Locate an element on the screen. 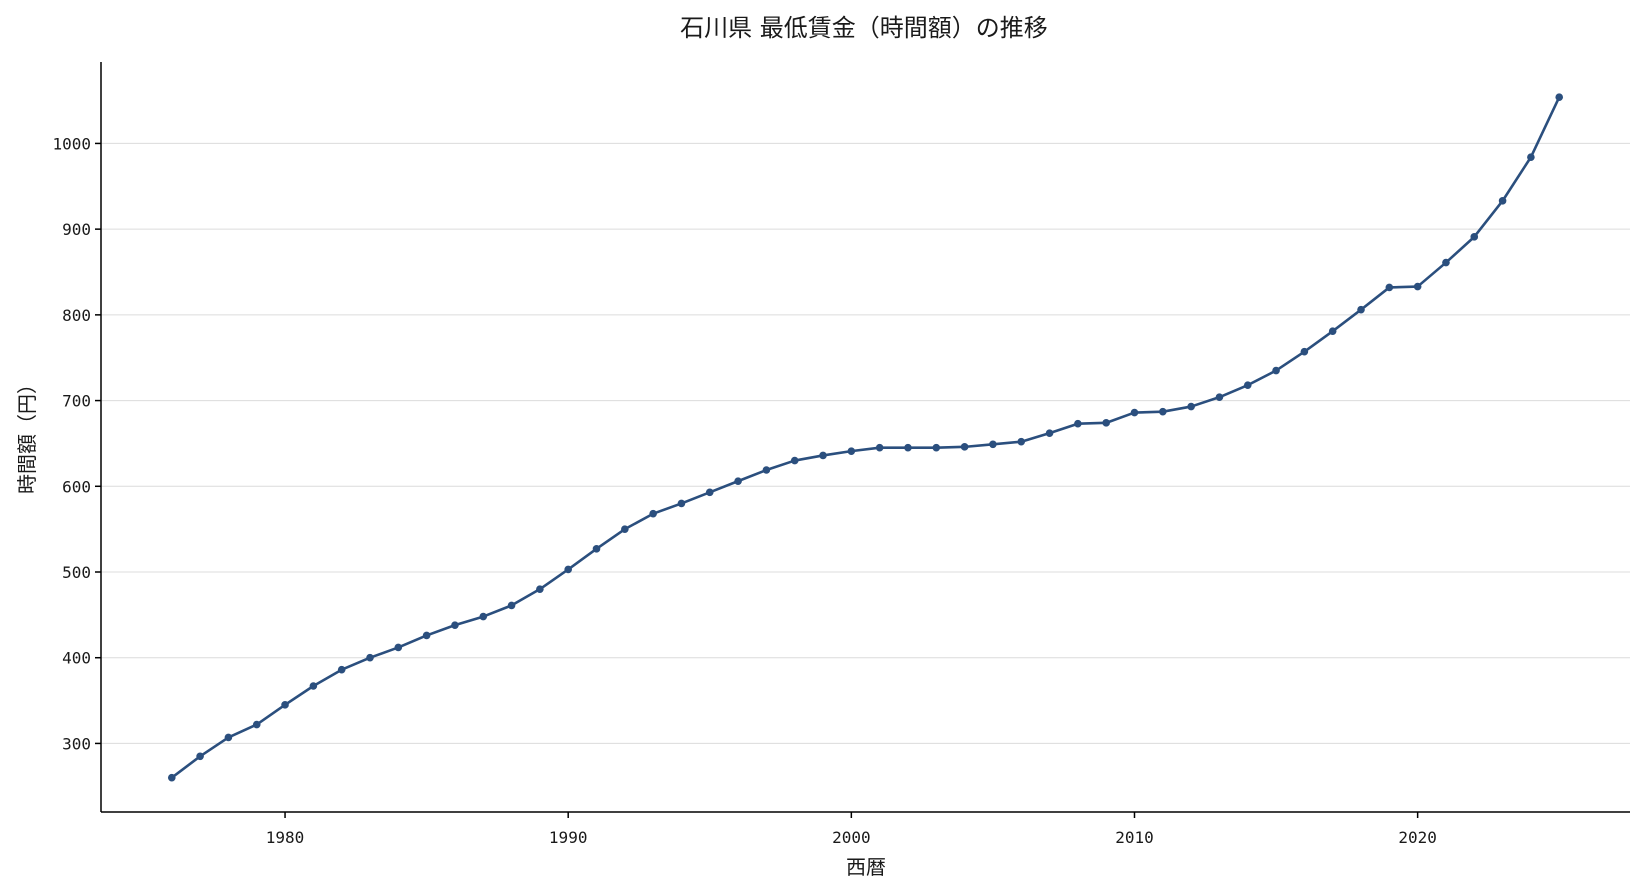 The height and width of the screenshot is (886, 1636). data-point-1982 is located at coordinates (341, 669).